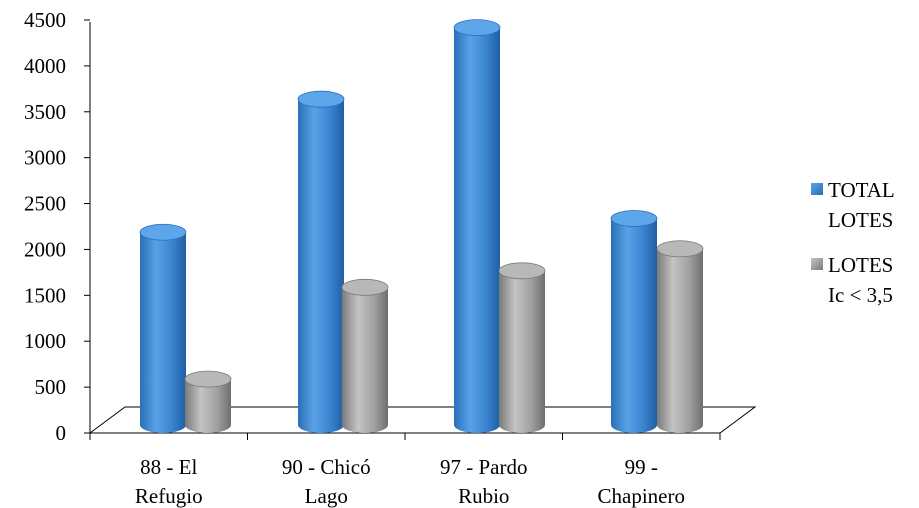 This screenshot has width=919, height=508. I want to click on legend: TOTAL LOTES LOTES Ic < 3,5, so click(853, 242).